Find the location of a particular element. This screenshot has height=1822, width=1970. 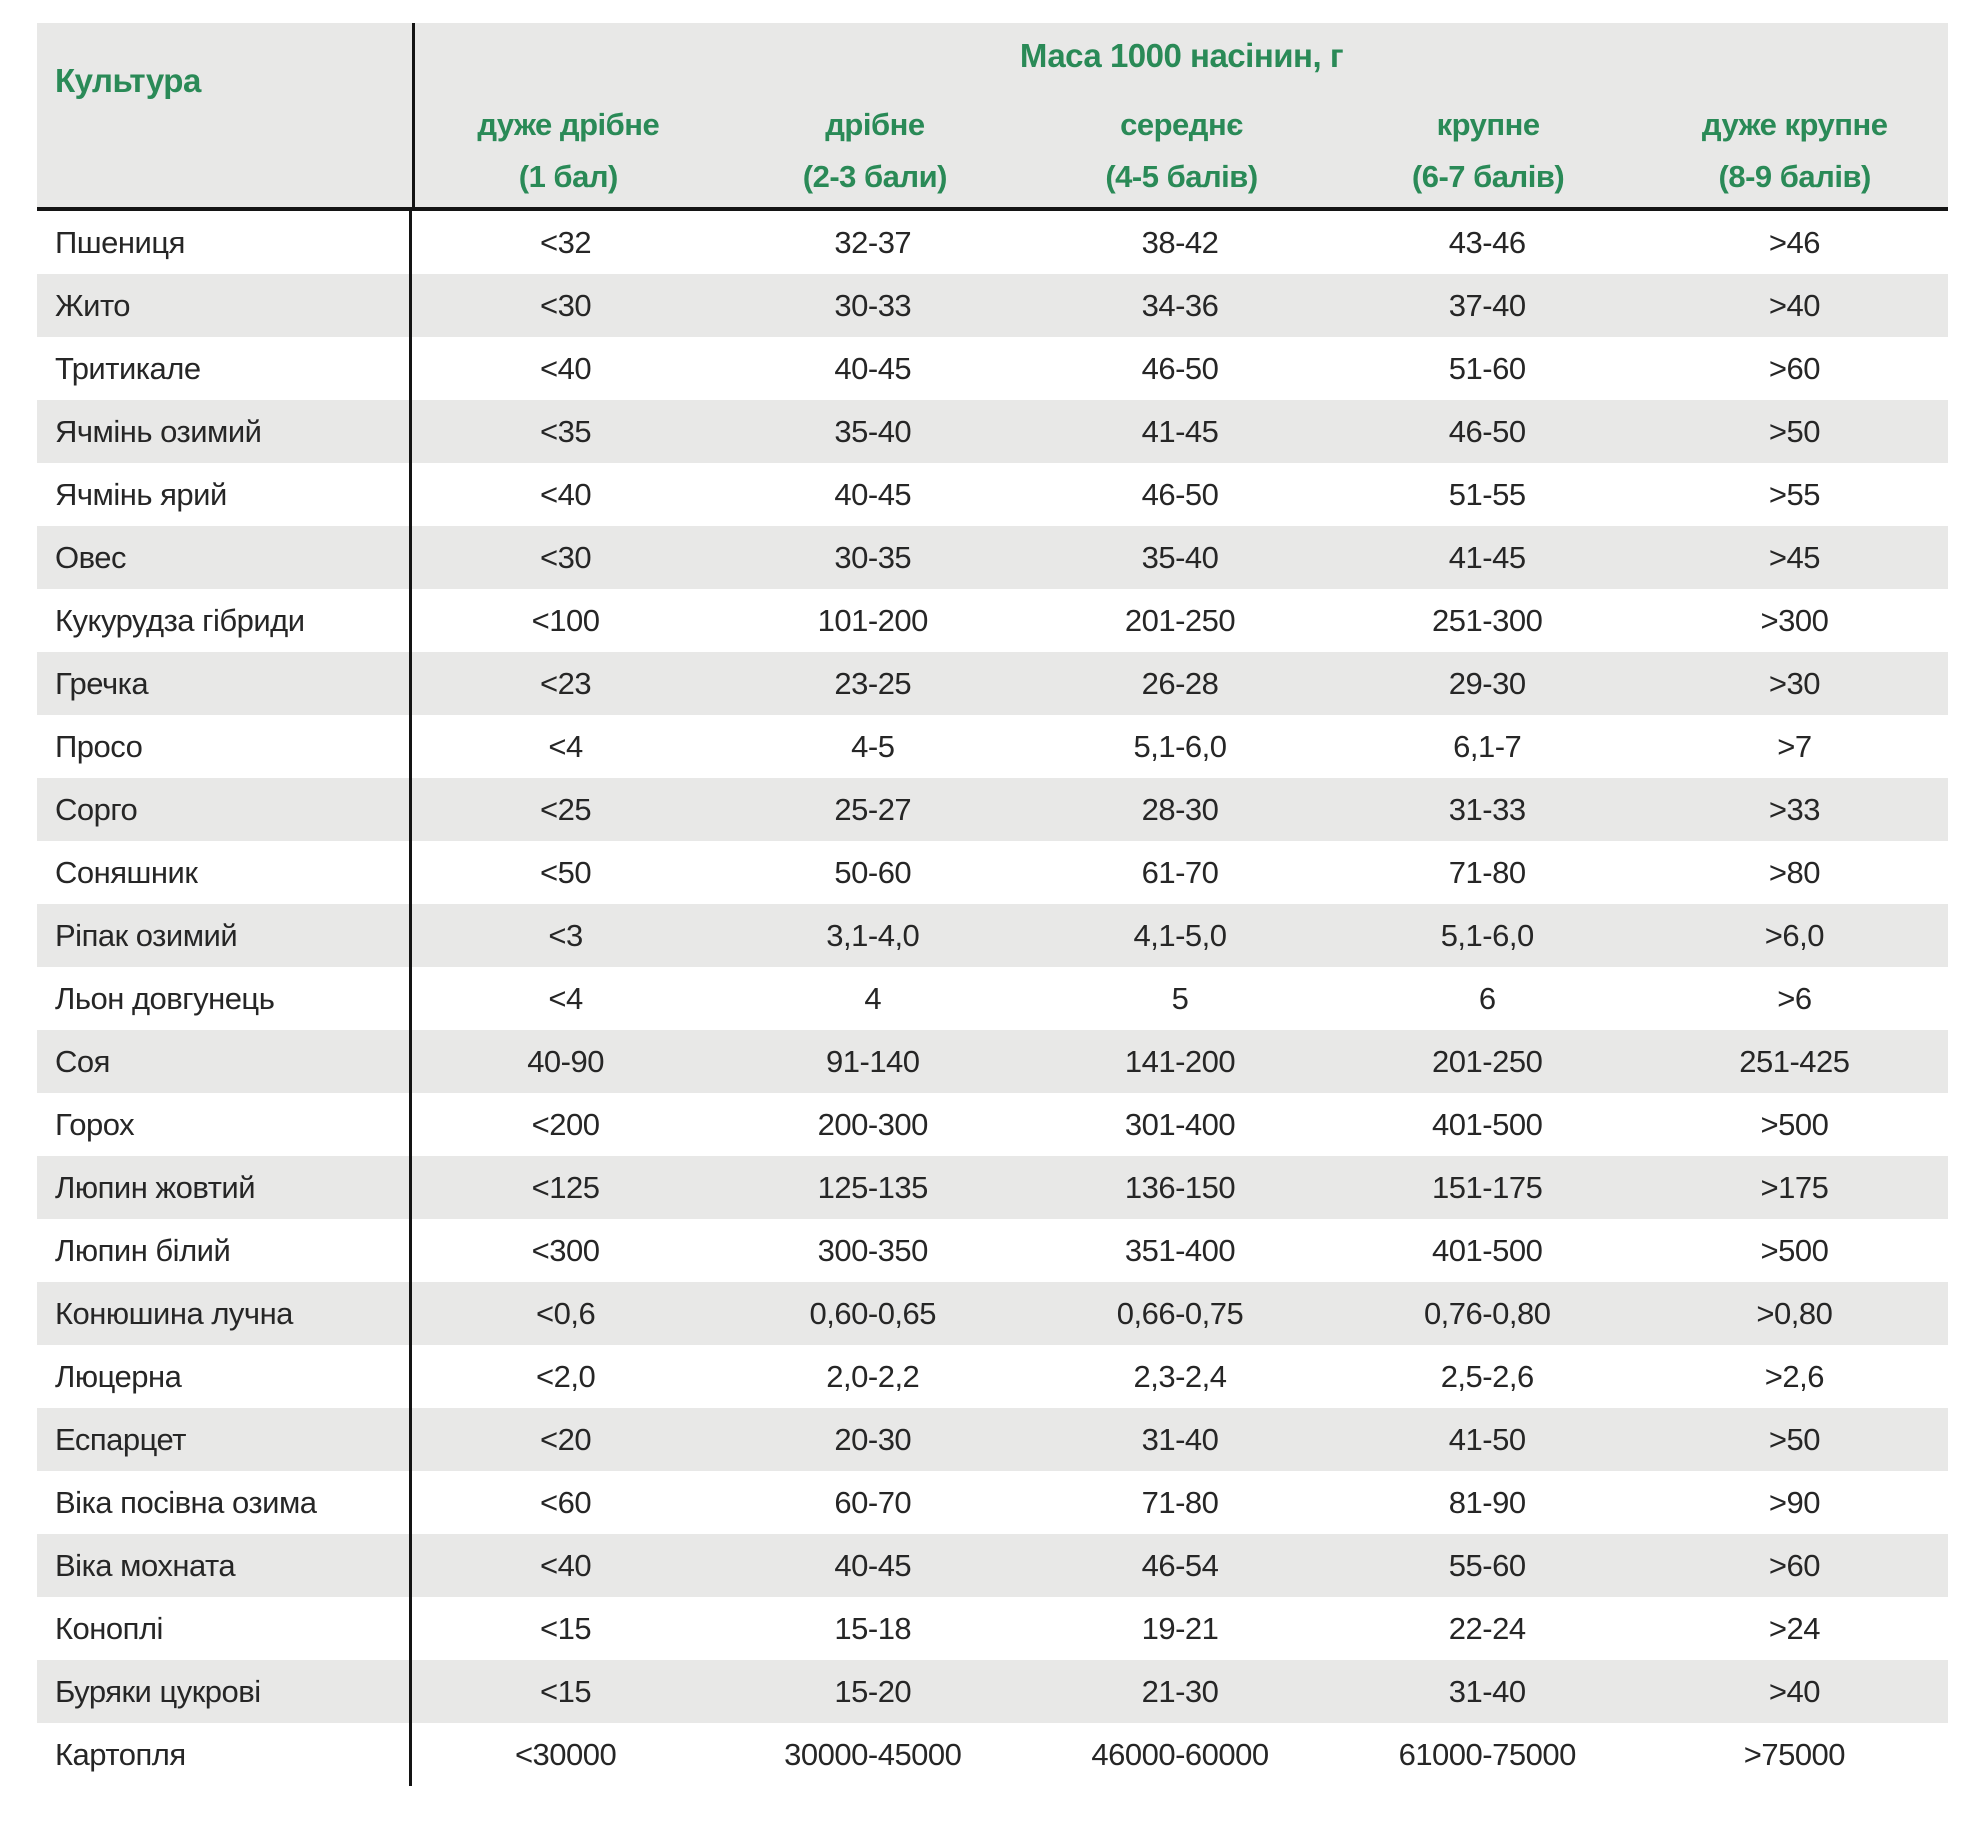

value-cell: 15-20 is located at coordinates (873, 1691).